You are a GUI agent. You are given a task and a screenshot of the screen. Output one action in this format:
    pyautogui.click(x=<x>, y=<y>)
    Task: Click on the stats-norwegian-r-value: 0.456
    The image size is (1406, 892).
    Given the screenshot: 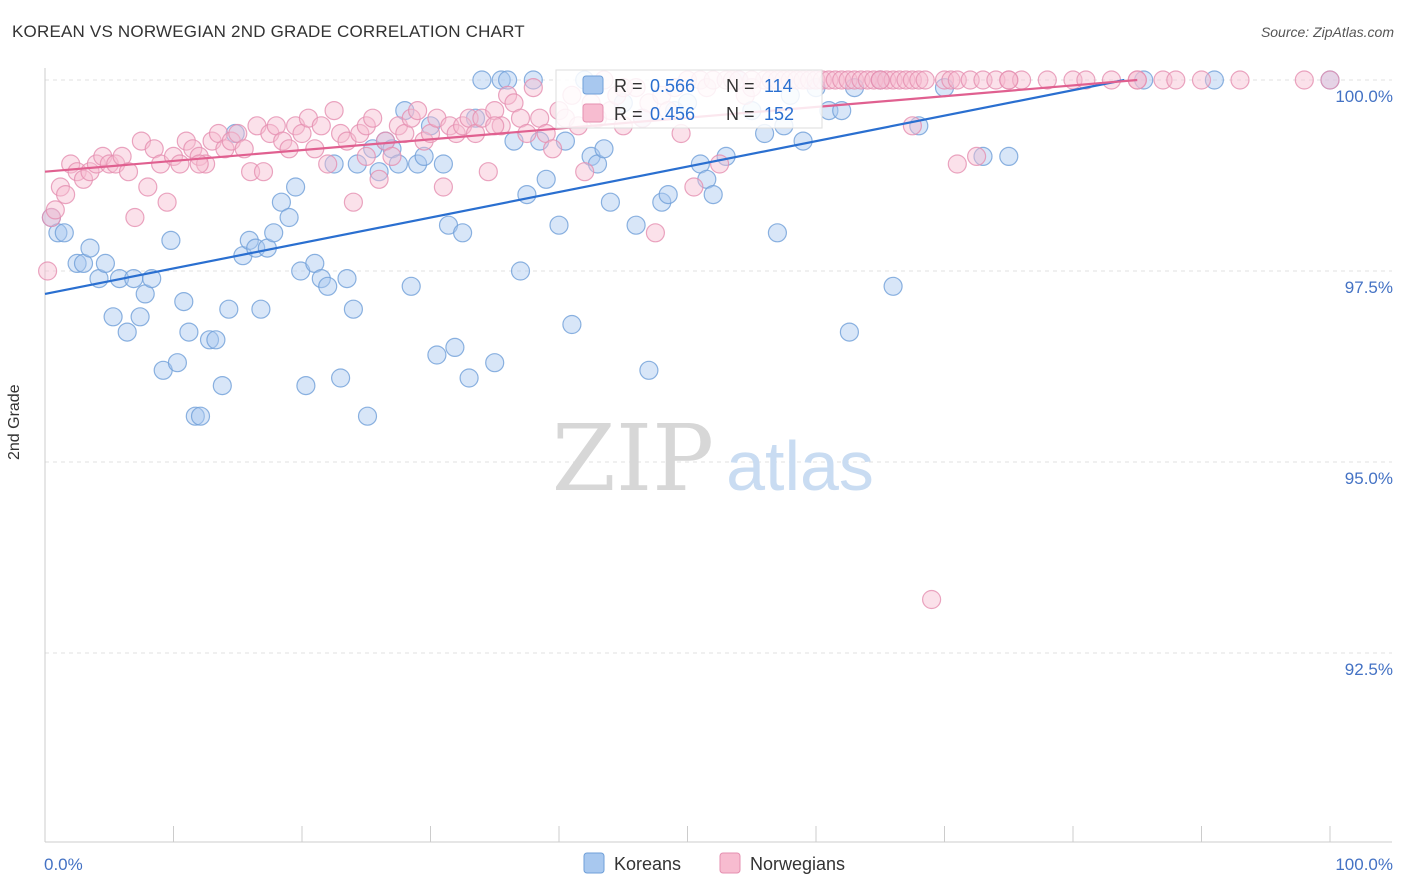 What is the action you would take?
    pyautogui.click(x=672, y=114)
    